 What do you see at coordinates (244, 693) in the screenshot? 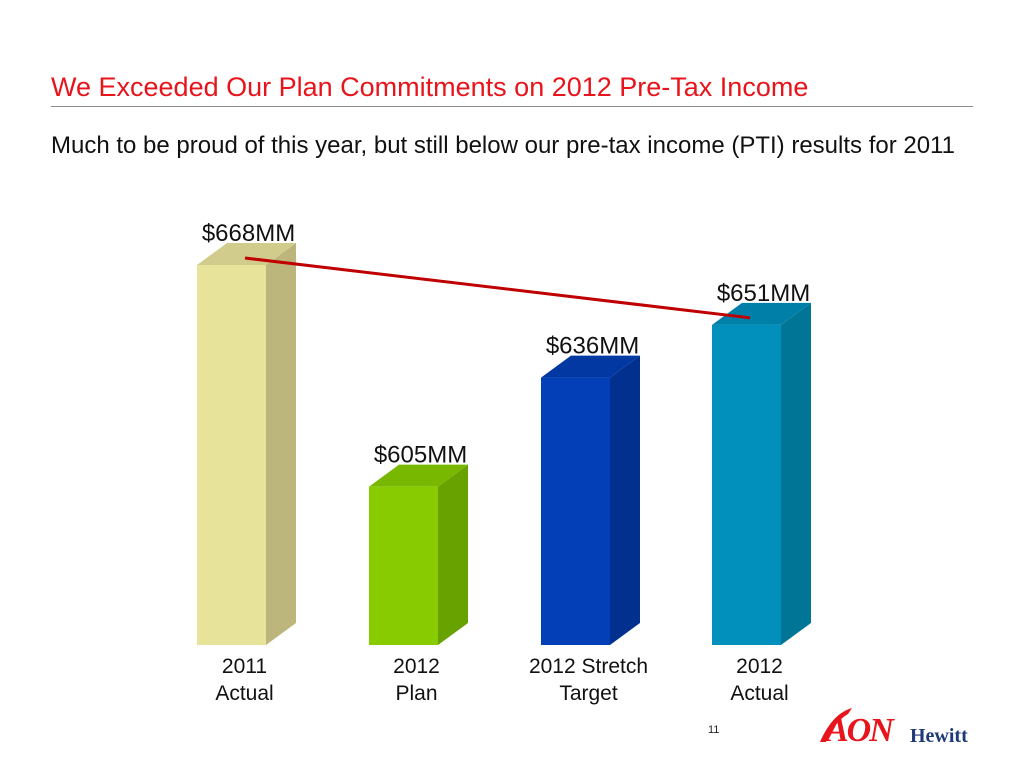
I see `category-label-2011-actual-line-2: Actual` at bounding box center [244, 693].